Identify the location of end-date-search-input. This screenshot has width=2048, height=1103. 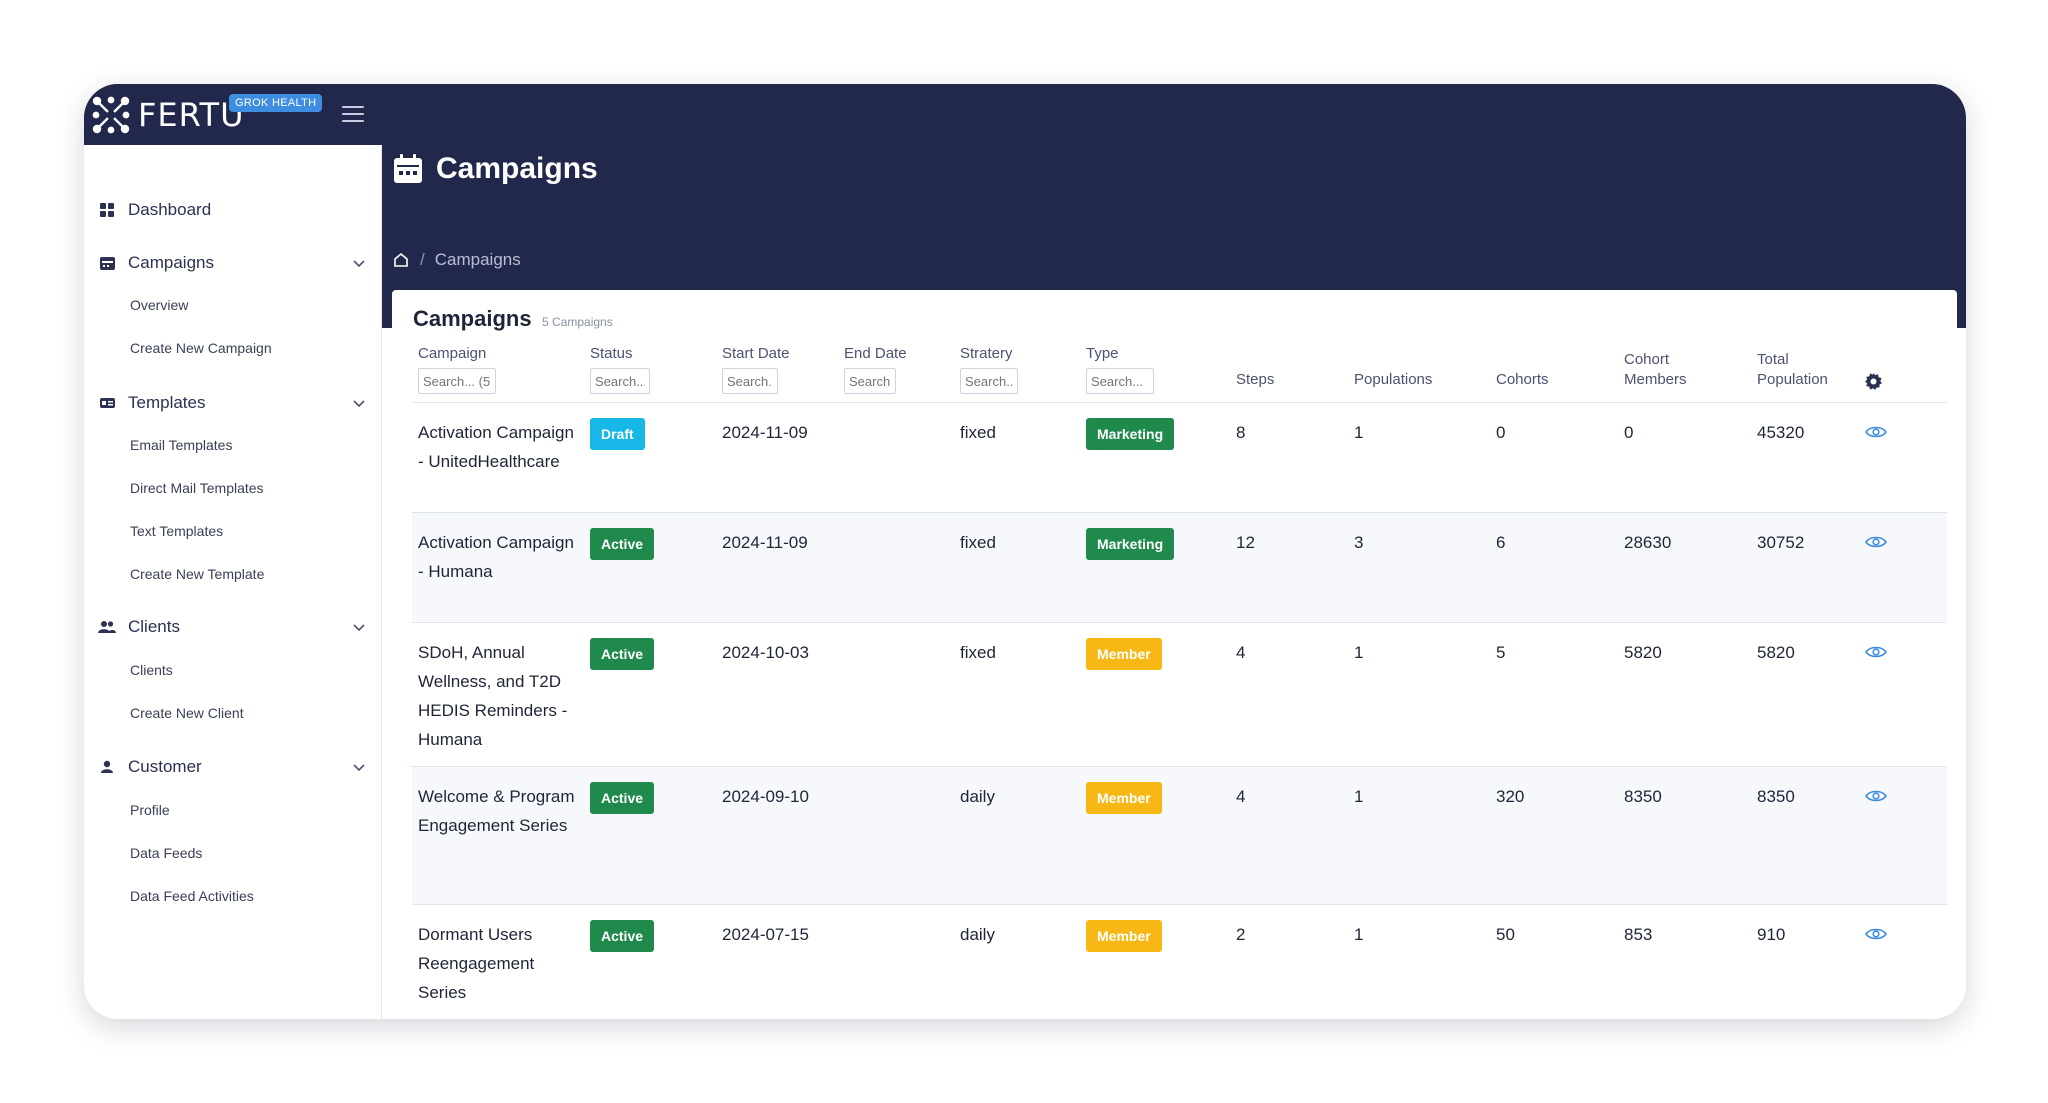
(870, 381).